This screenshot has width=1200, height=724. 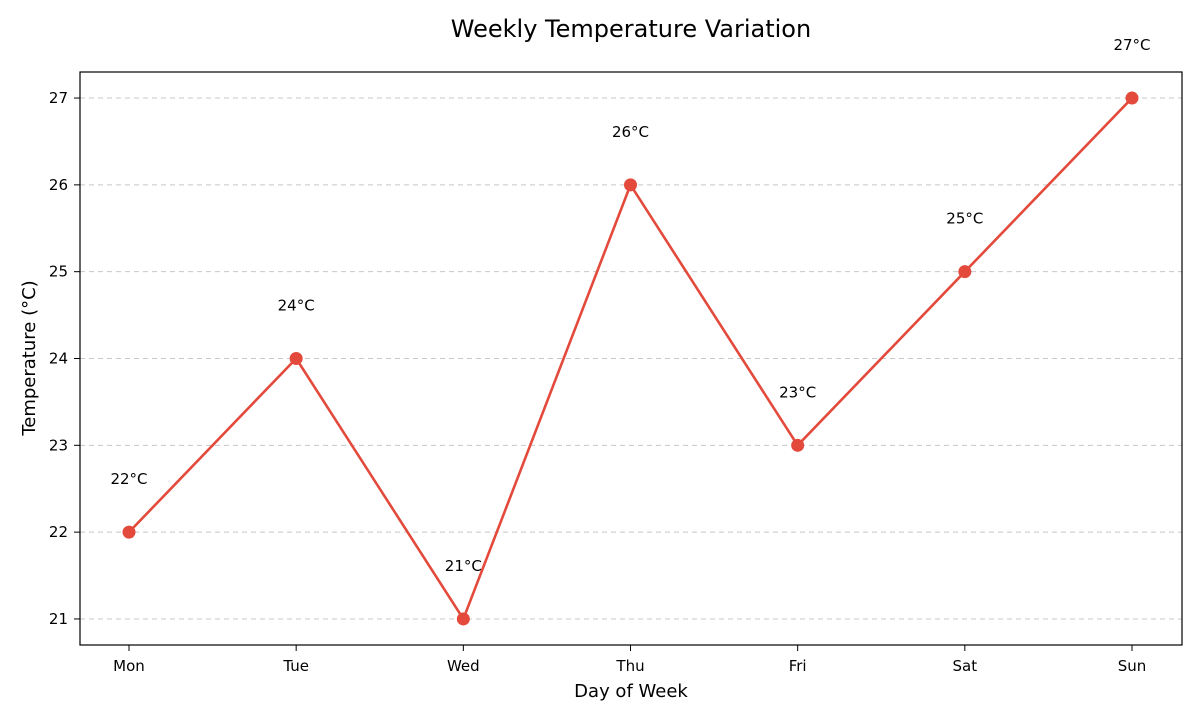 I want to click on x-axis-ticks: Mon Tue Wed Thu Fri Sat Sun, so click(x=629, y=660).